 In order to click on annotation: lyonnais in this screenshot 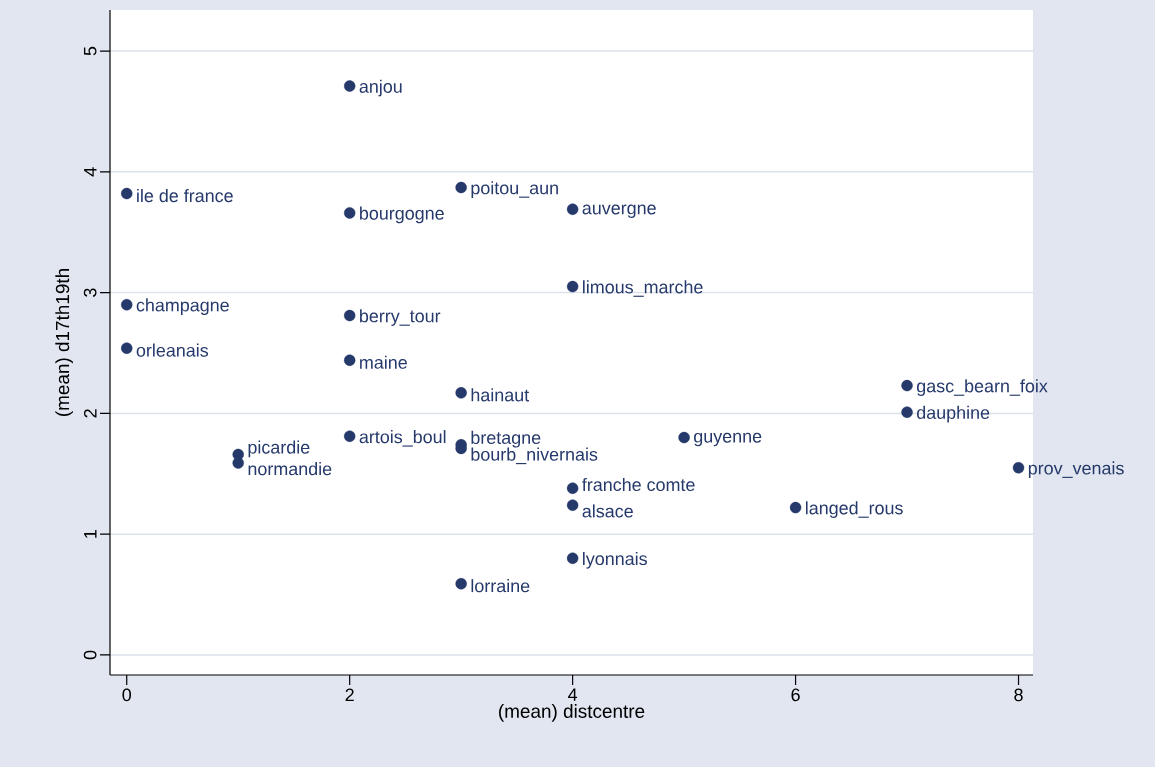, I will do `click(615, 560)`.